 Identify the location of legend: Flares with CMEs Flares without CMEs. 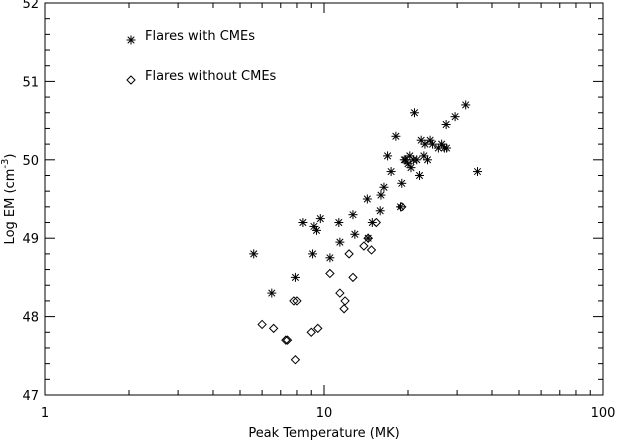
(201, 57).